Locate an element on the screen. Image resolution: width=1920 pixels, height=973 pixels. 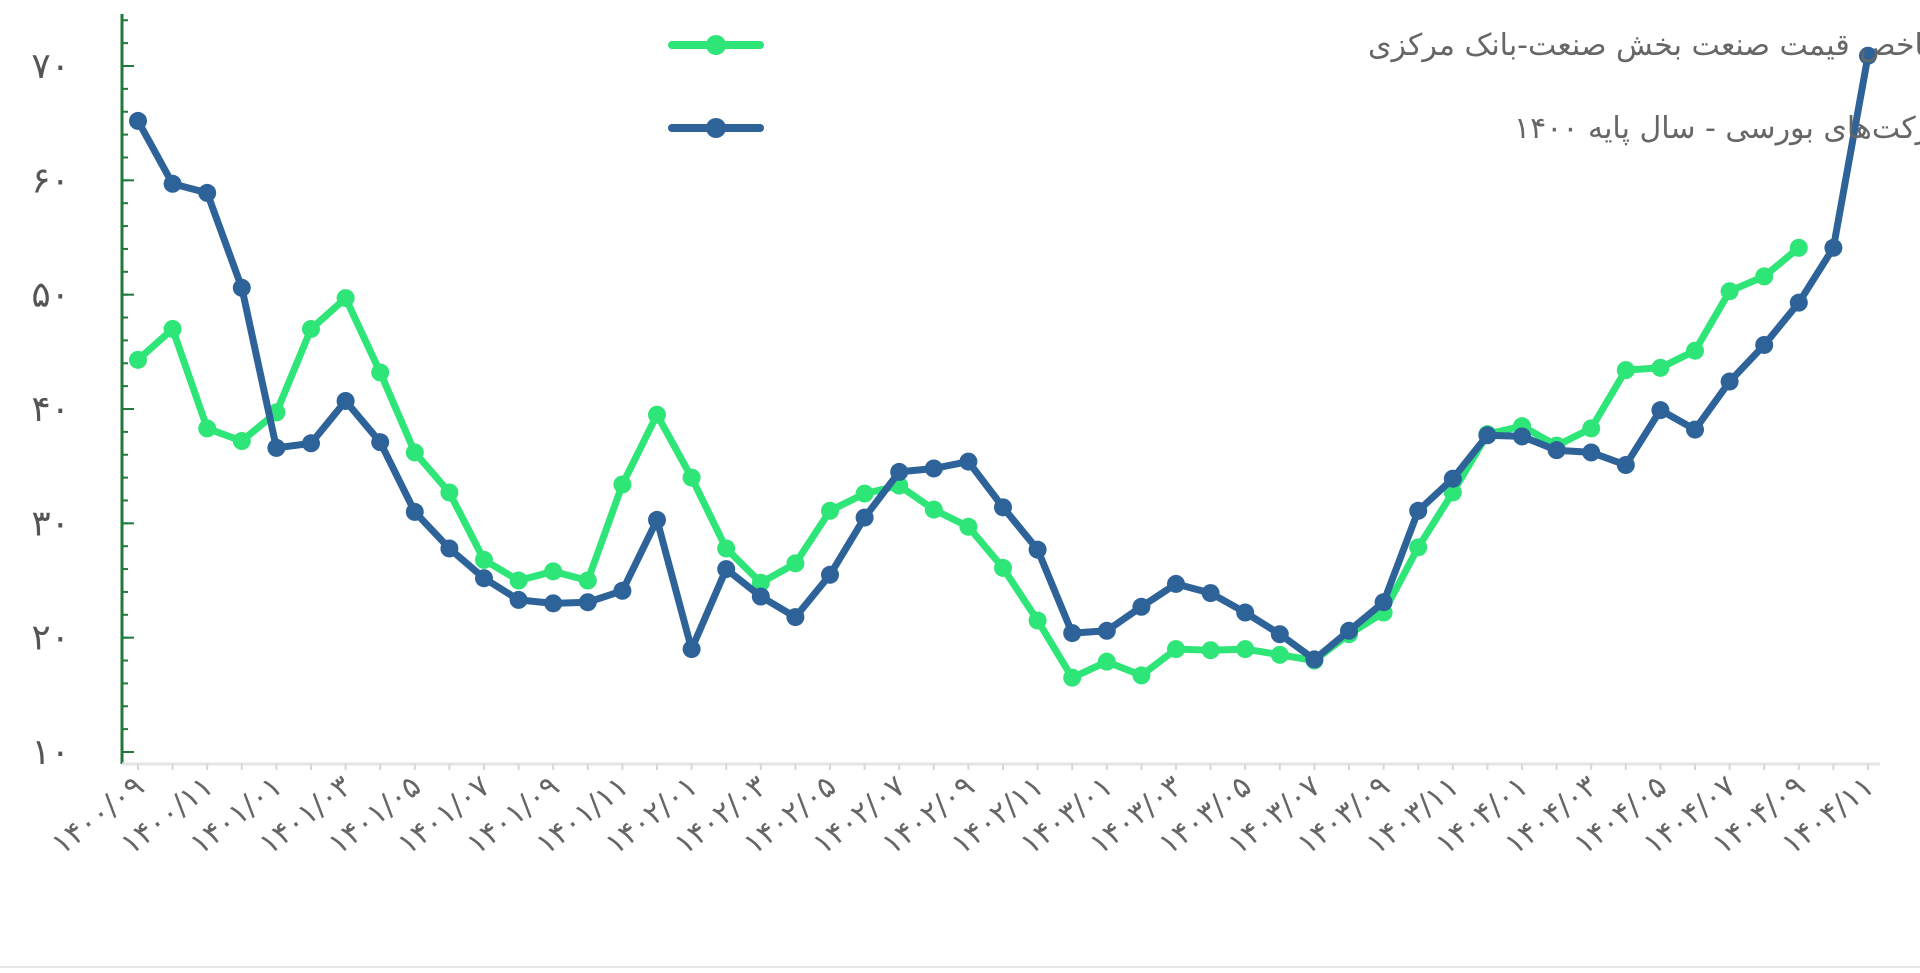
y-tick-label: ۶۰ is located at coordinates (50, 180).